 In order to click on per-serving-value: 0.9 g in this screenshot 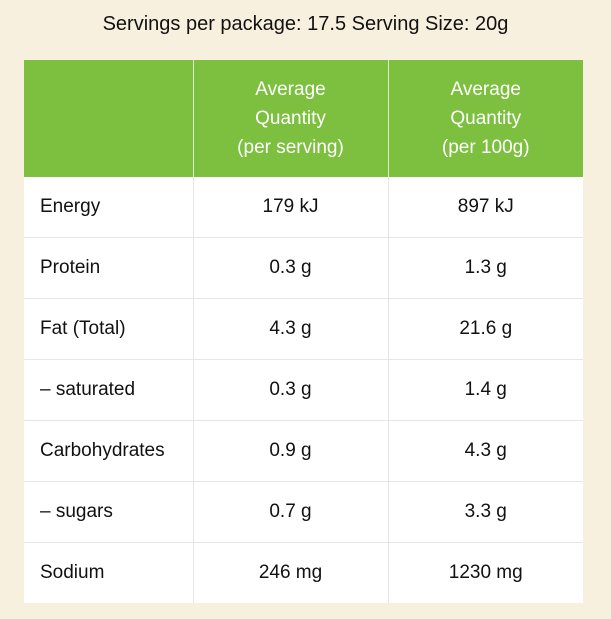, I will do `click(290, 451)`.